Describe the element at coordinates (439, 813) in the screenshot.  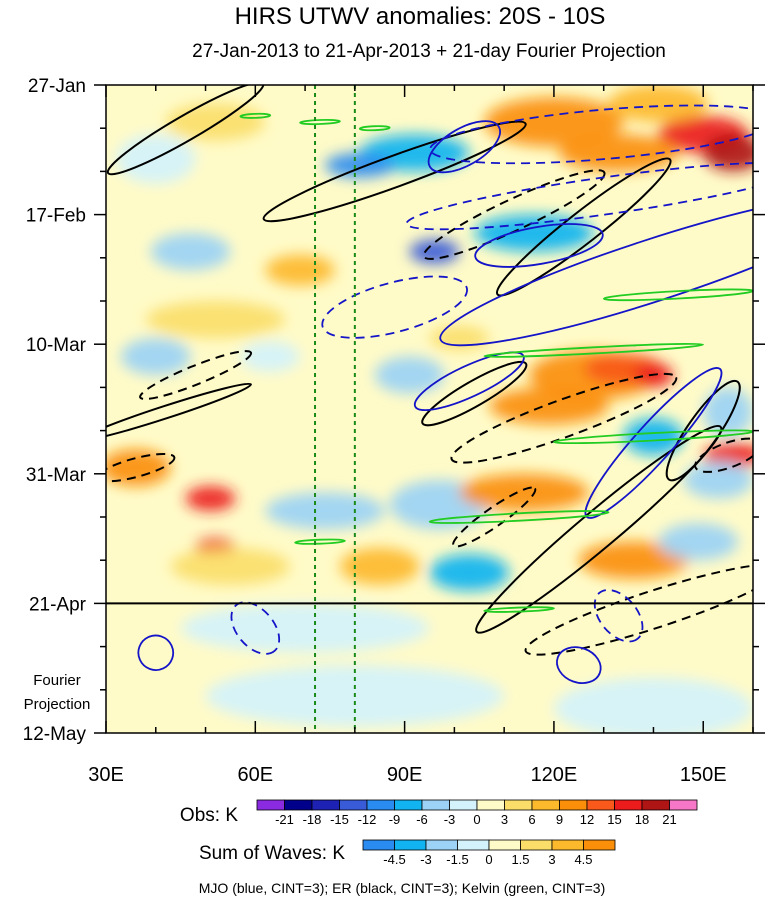
I see `obs-colorbar: Obs: K -21 -18 -15 -12 -9 -6 -3 0 3 6 9 12 15 18 21` at that location.